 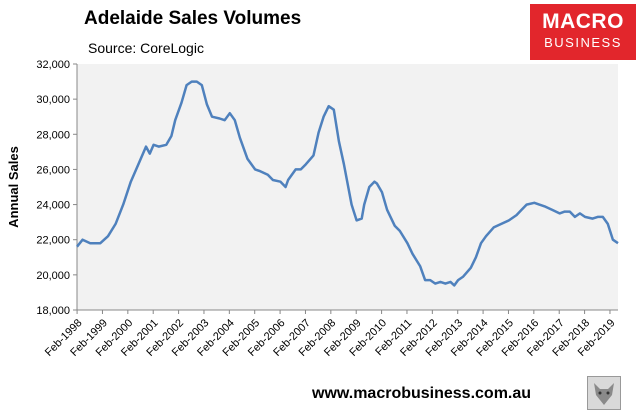 What do you see at coordinates (146, 48) in the screenshot?
I see `chart-subtitle: Source: CoreLogic` at bounding box center [146, 48].